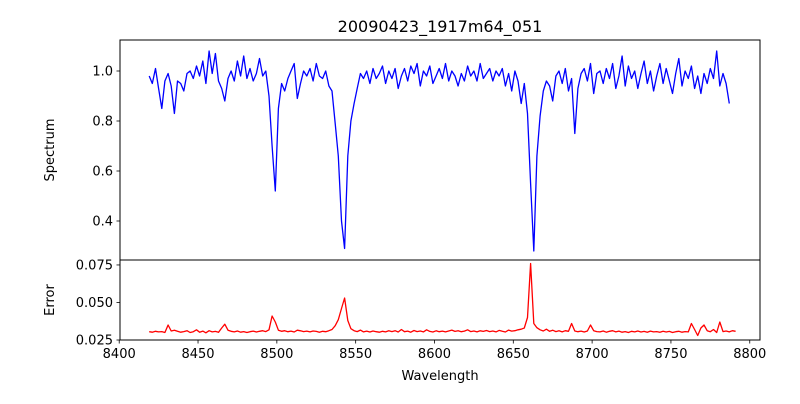 The image size is (800, 404). Describe the element at coordinates (592, 354) in the screenshot. I see `xtick-label: 8700` at that location.